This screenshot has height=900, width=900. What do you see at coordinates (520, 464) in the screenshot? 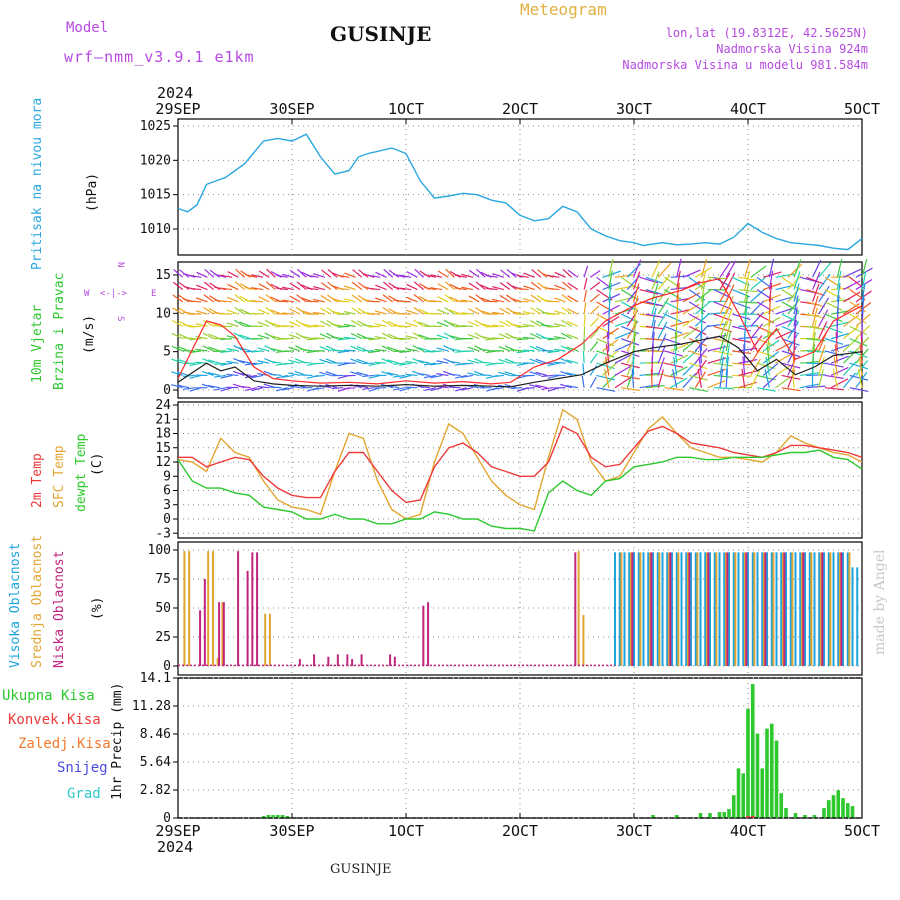
I see `temp2m-line` at bounding box center [520, 464].